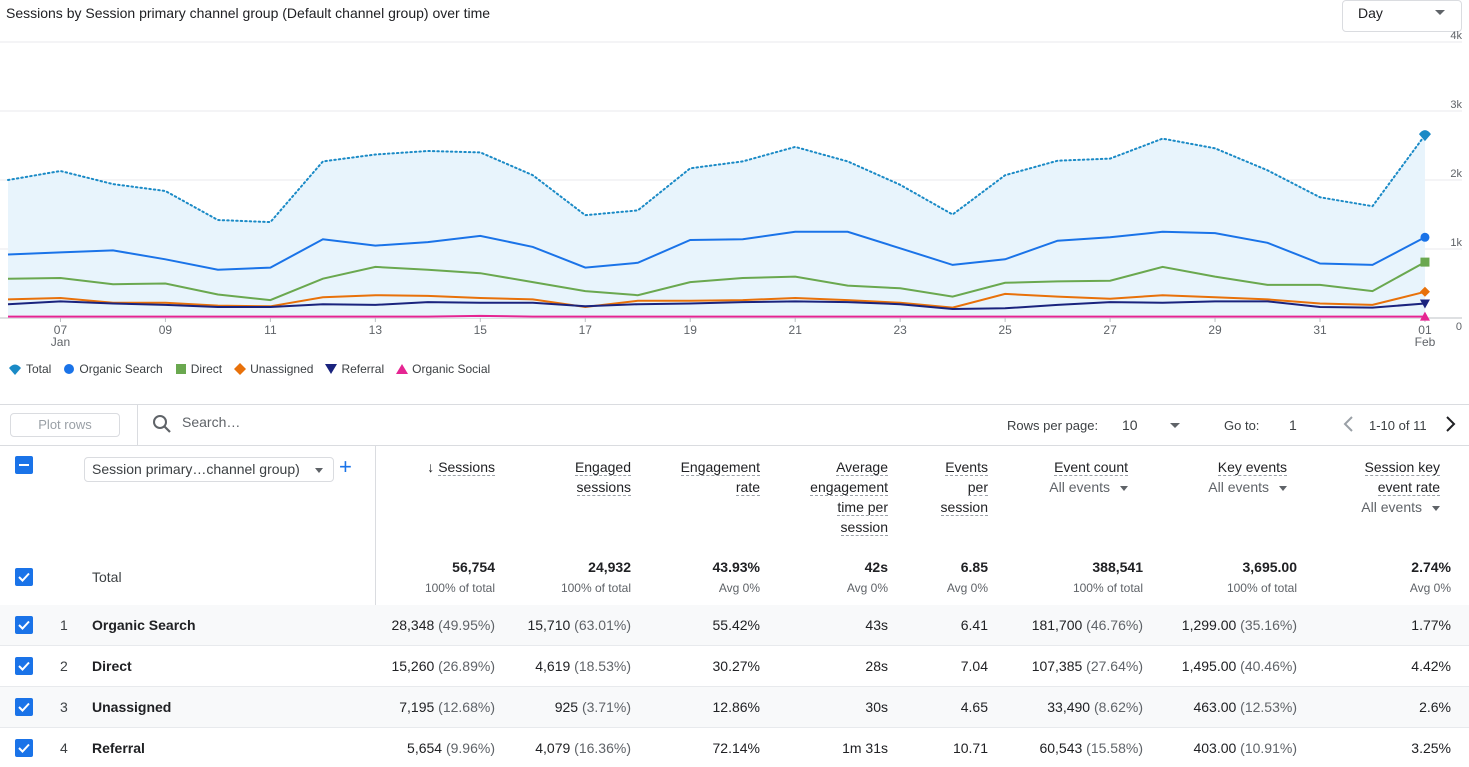 Image resolution: width=1469 pixels, height=767 pixels. I want to click on table-cell: 33,490 (8.62%), so click(1095, 707).